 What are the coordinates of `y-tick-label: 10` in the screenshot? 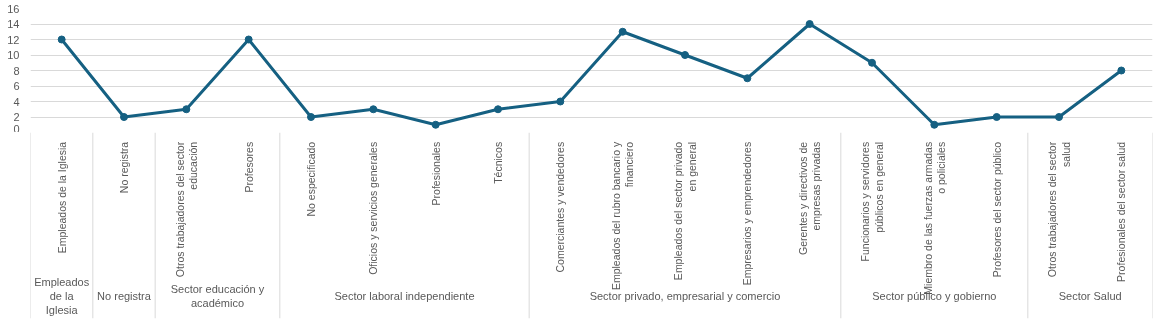 It's located at (13, 55).